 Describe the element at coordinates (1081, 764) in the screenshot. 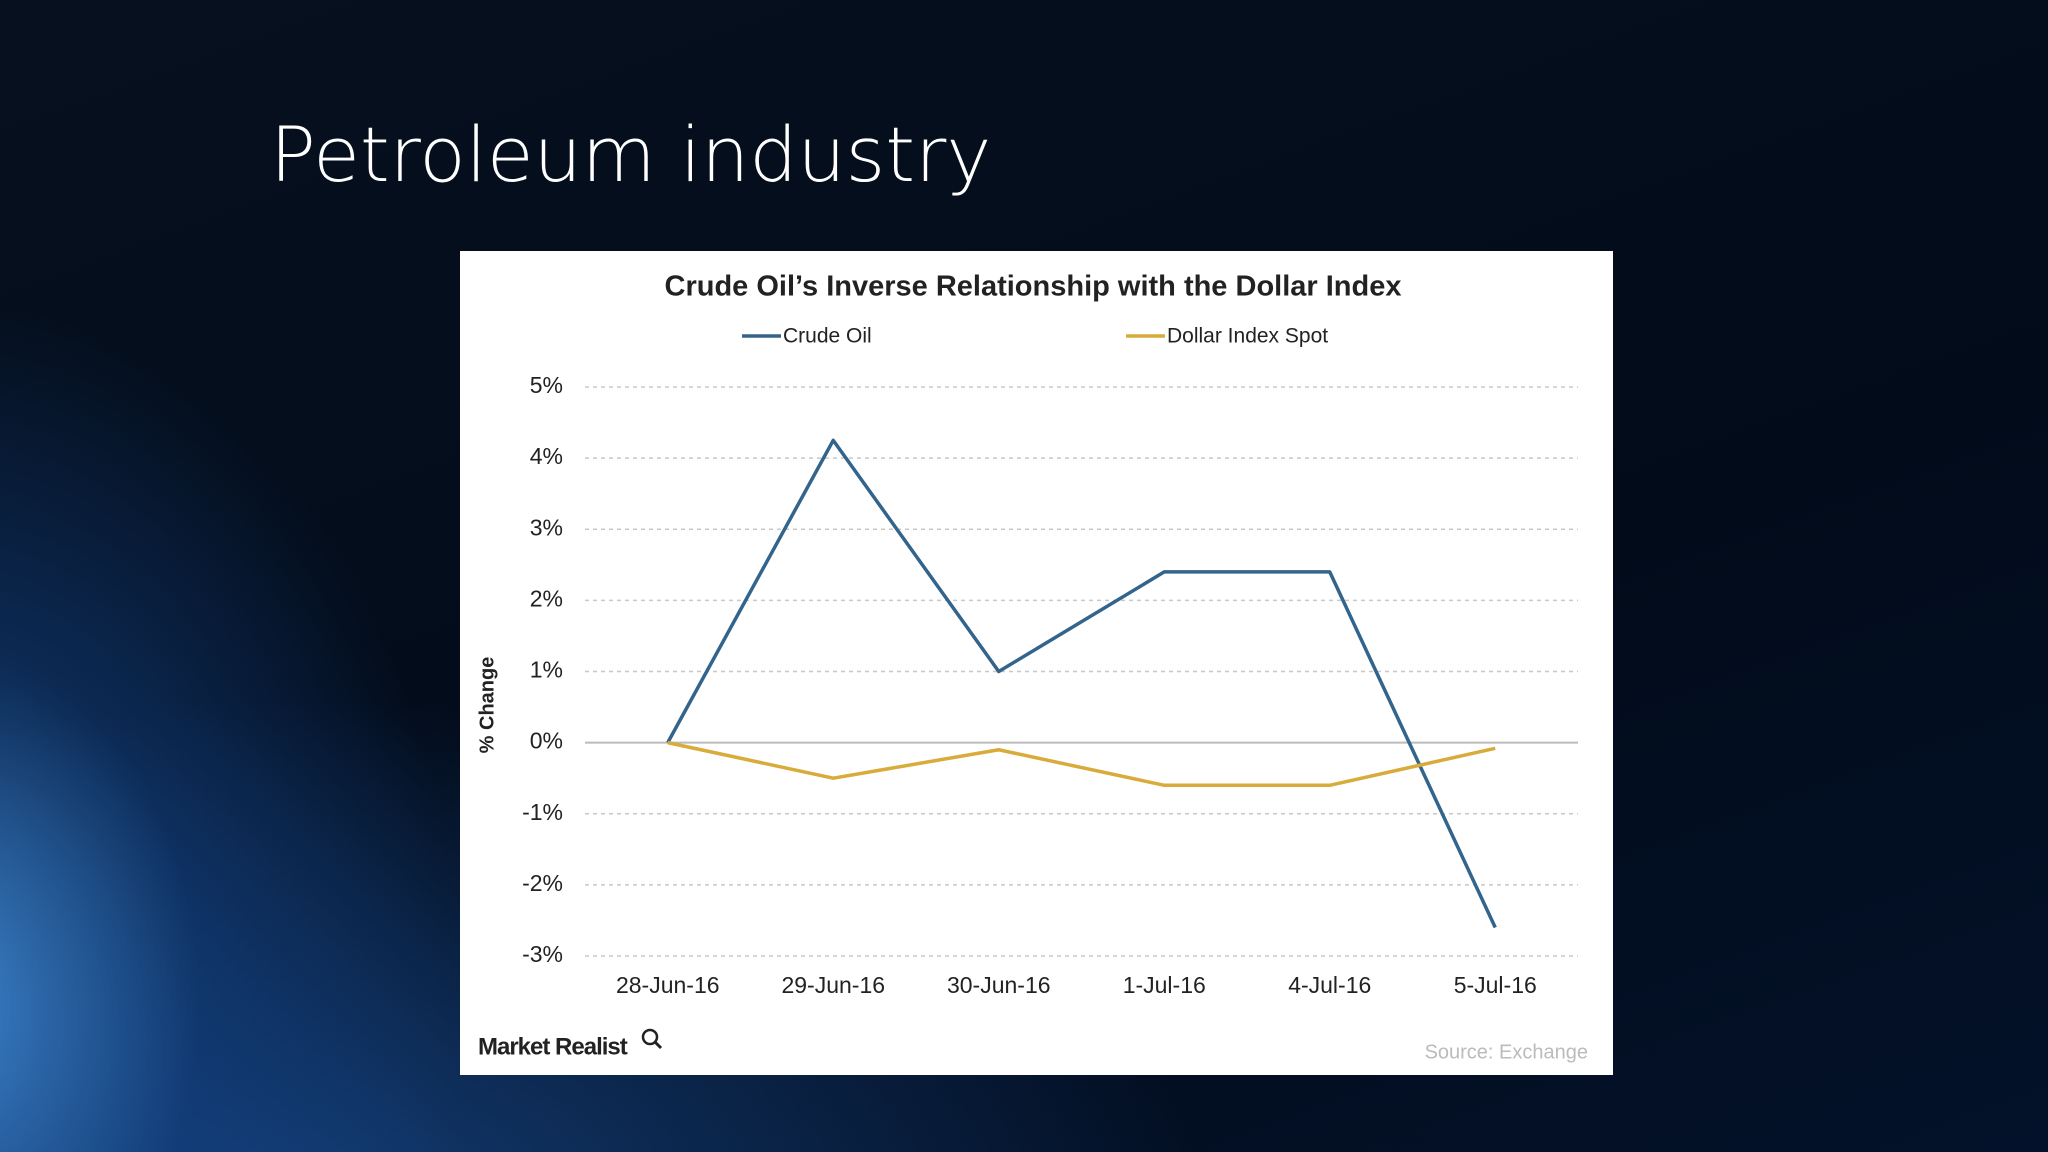

I see `series-line` at that location.